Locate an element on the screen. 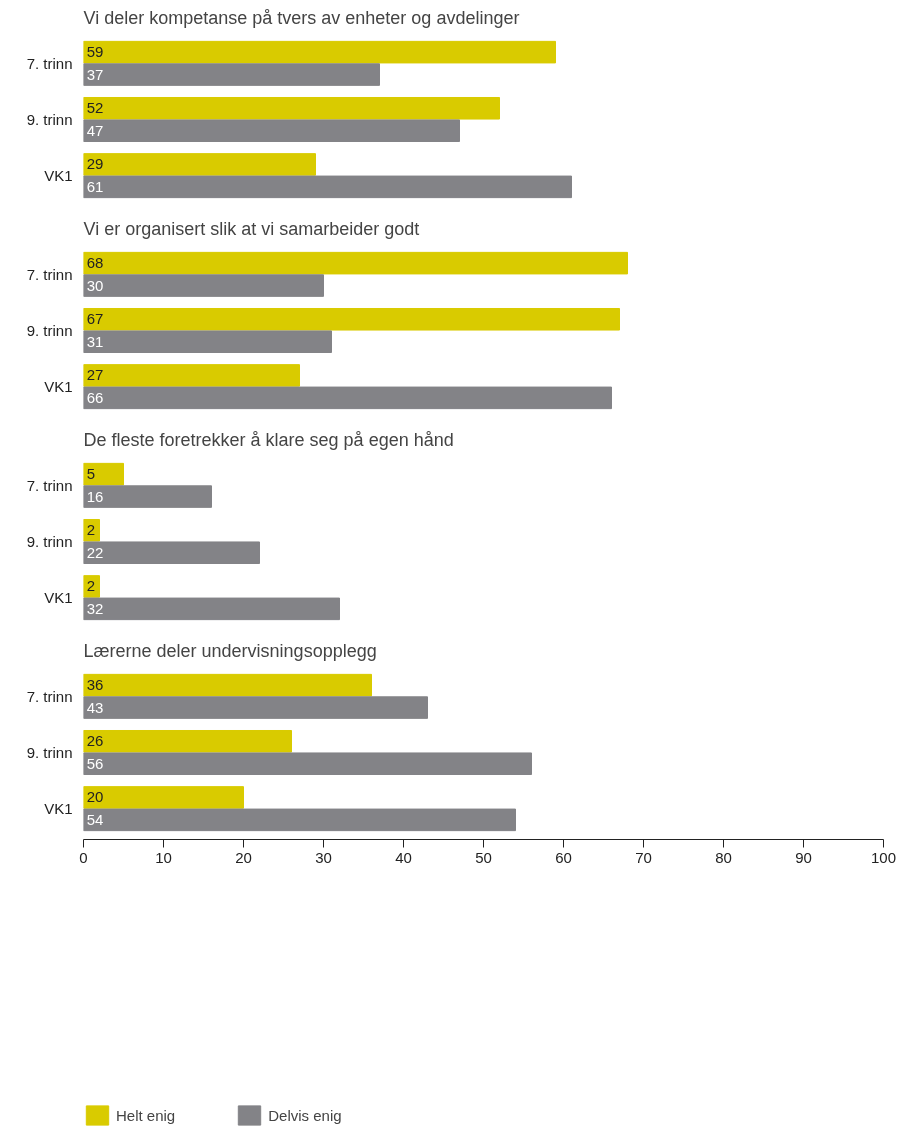  data-label: 43 is located at coordinates (95, 707).